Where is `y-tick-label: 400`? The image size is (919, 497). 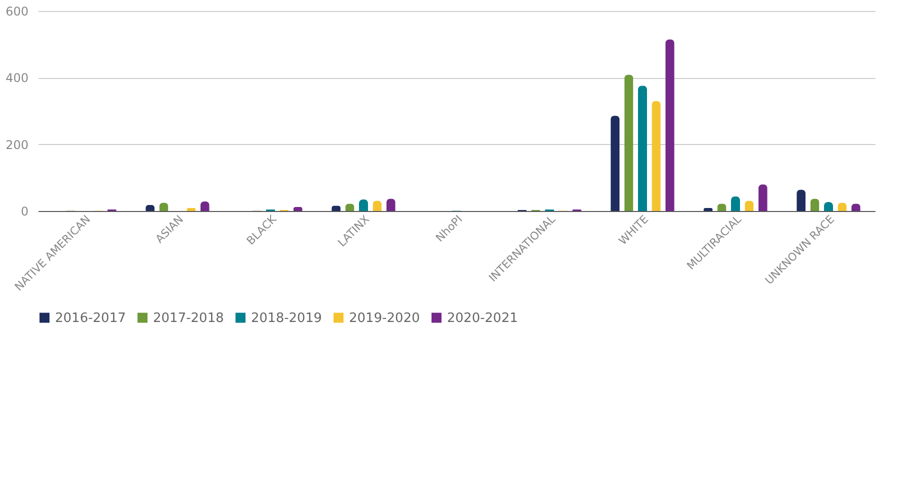
y-tick-label: 400 is located at coordinates (17, 78).